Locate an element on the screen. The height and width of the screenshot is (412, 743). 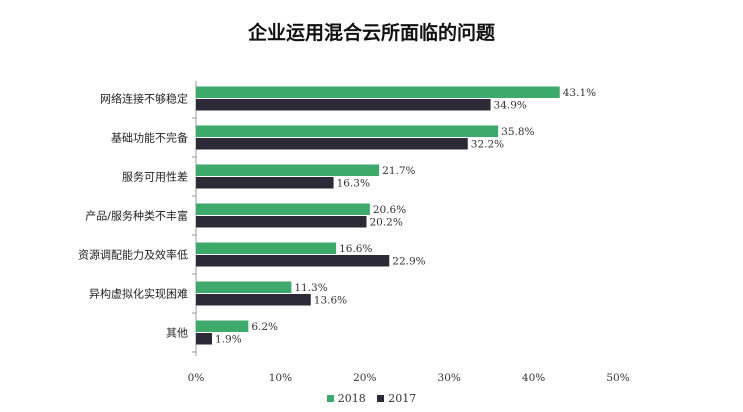
category-label: 产品/服务种类不丰富 is located at coordinates (136, 216).